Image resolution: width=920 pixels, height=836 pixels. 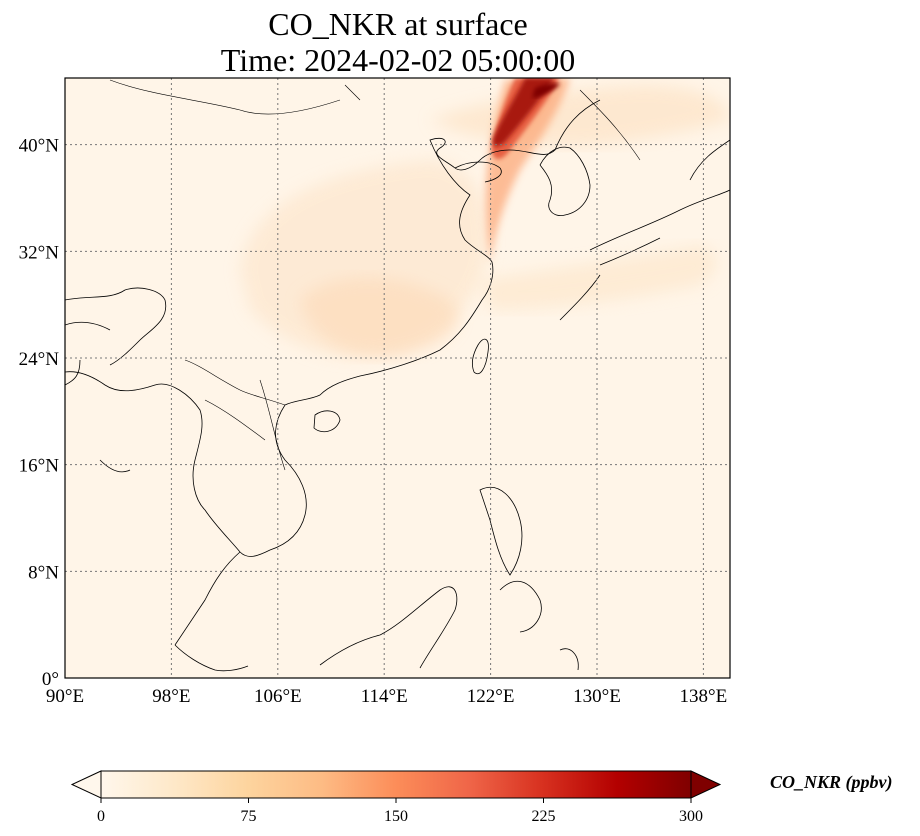 I want to click on lon-tick-label: 114°E, so click(x=384, y=696).